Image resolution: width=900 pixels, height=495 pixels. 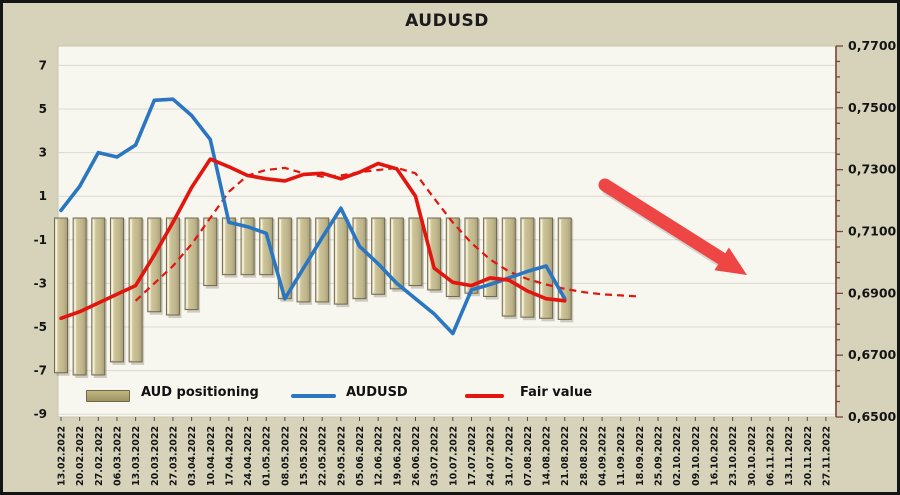 I want to click on left-axis-tick-label: 5, so click(x=43, y=109).